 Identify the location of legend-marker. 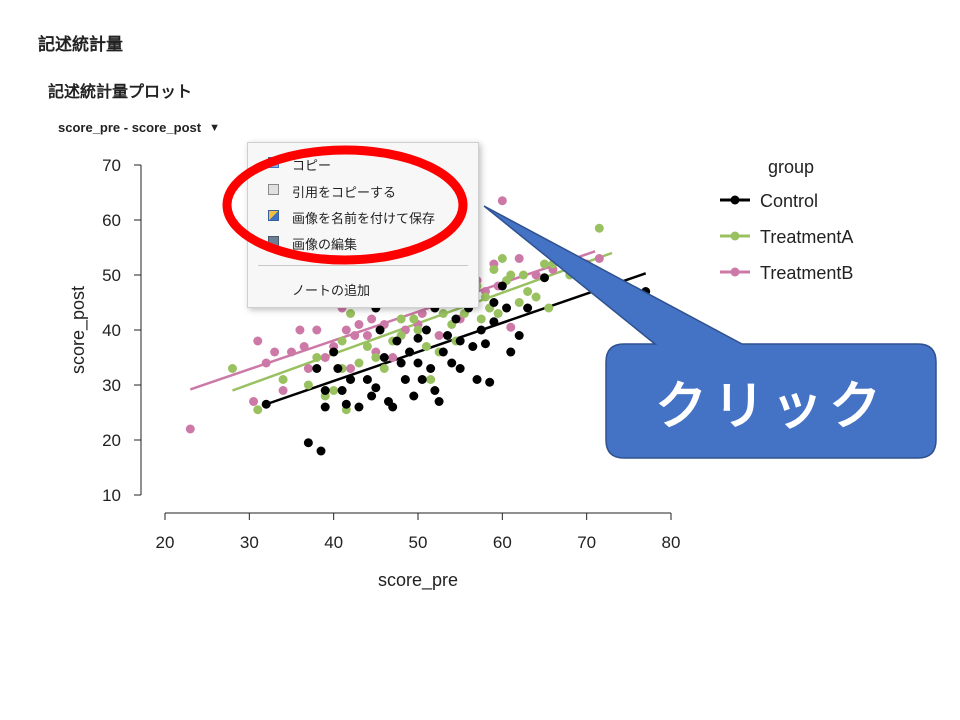
(735, 200).